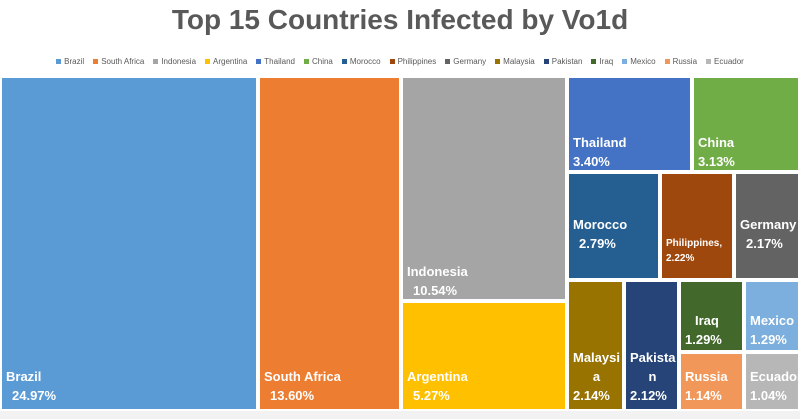 This screenshot has width=800, height=419. I want to click on tile-name: Germany, so click(768, 224).